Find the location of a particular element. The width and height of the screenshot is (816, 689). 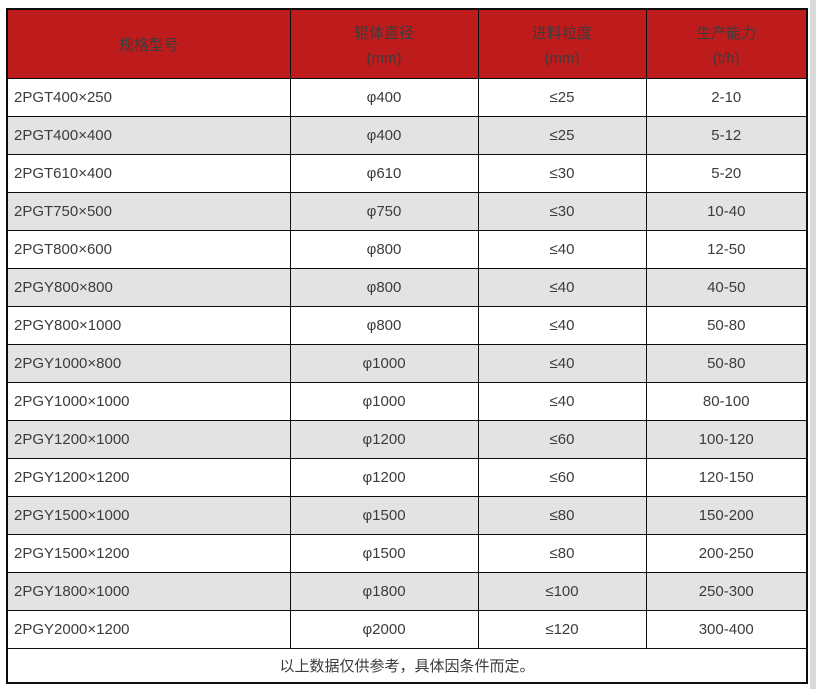

cell-capacity: 5-12 is located at coordinates (726, 135).